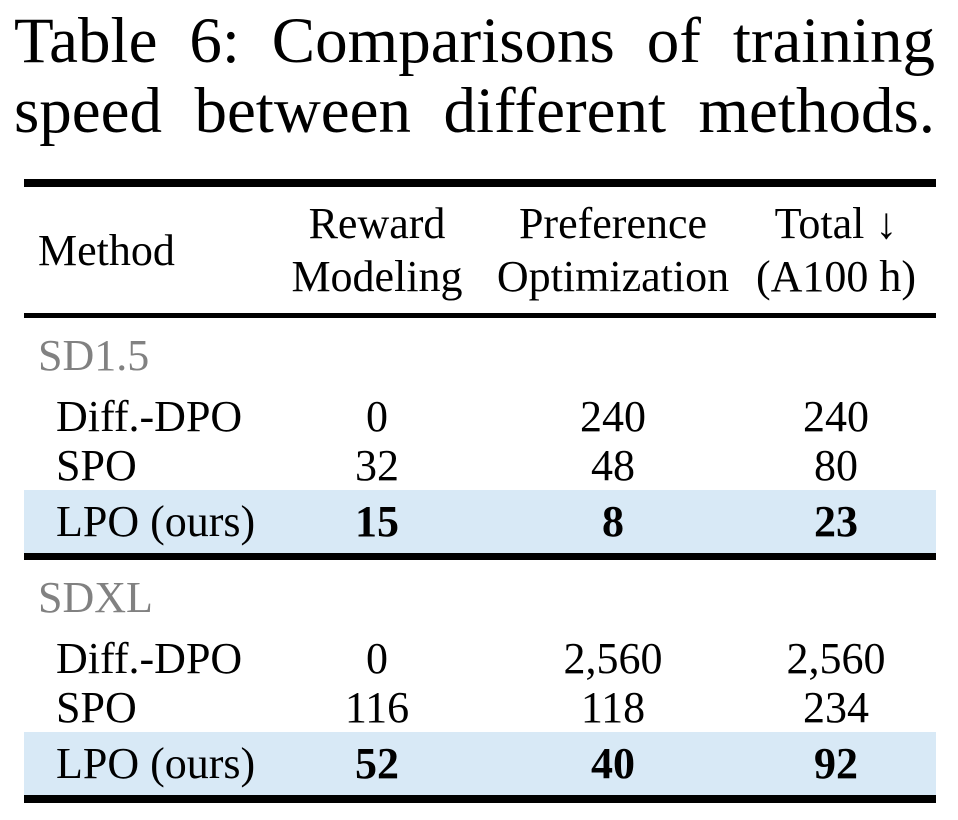  What do you see at coordinates (94, 355) in the screenshot?
I see `section-label-text: SD1.5` at bounding box center [94, 355].